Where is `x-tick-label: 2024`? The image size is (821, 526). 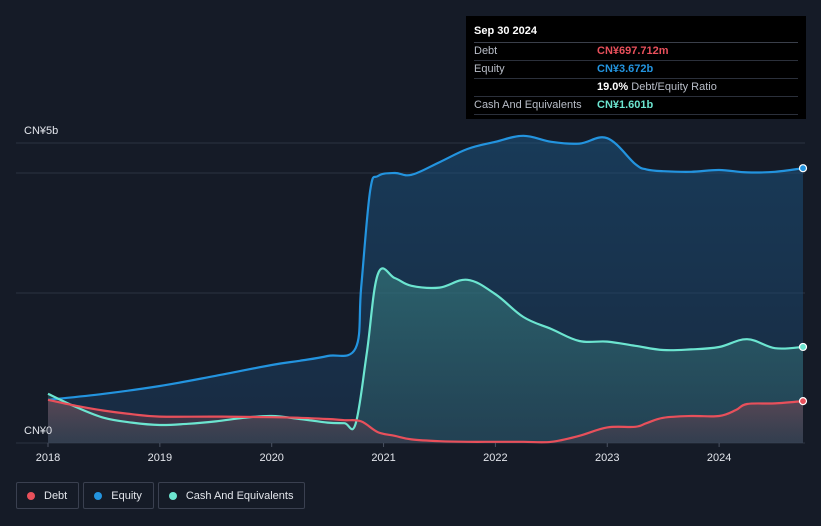 x-tick-label: 2024 is located at coordinates (719, 458).